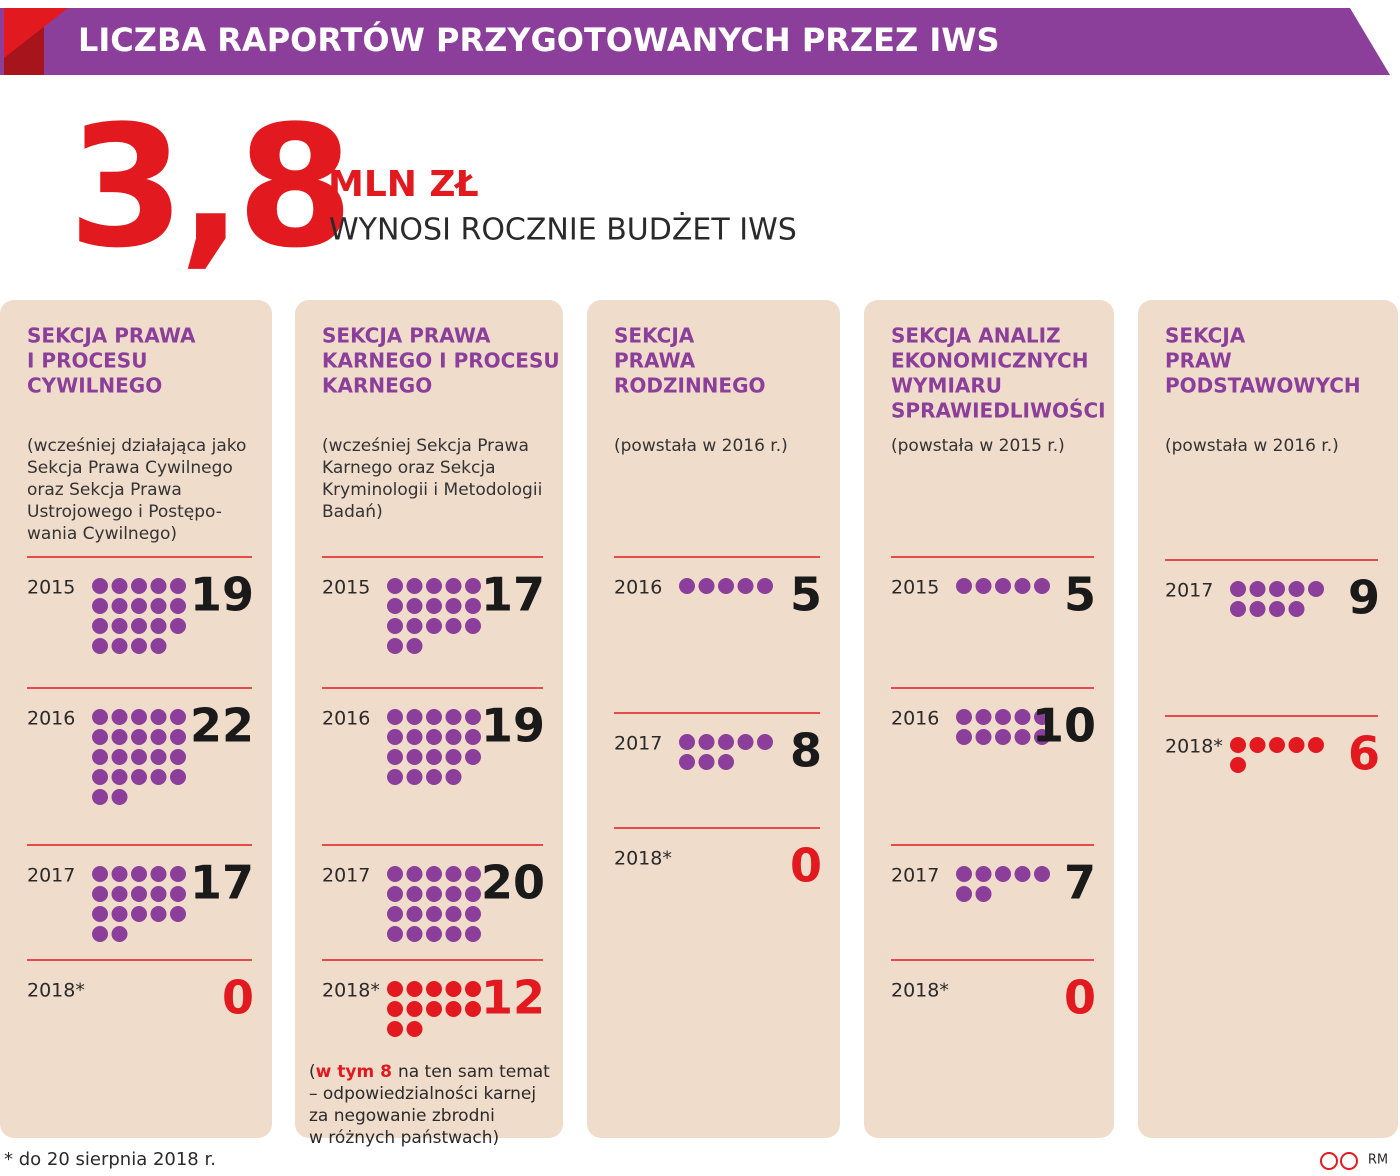 Image resolution: width=1400 pixels, height=1176 pixels. I want to click on comment-text: na ten sam temat, so click(474, 1072).